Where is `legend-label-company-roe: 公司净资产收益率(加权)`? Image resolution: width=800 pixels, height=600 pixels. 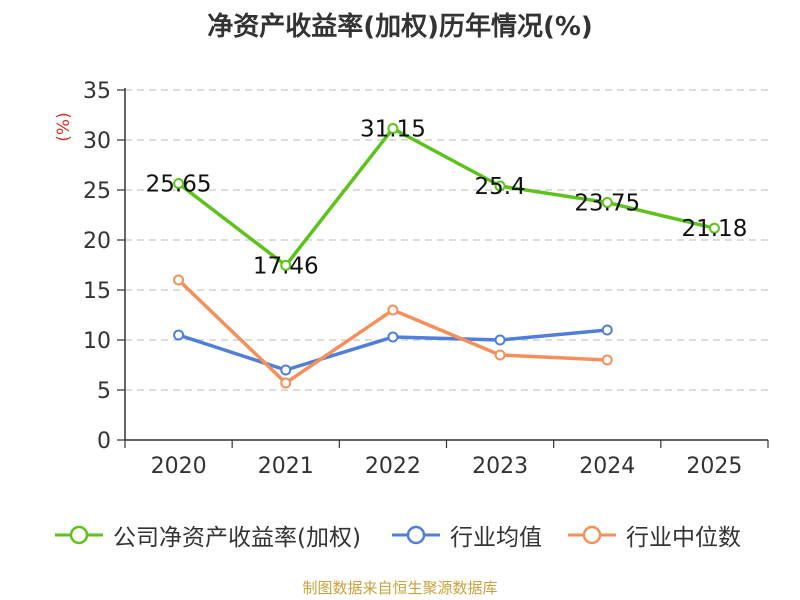 legend-label-company-roe: 公司净资产收益率(加权) is located at coordinates (237, 538).